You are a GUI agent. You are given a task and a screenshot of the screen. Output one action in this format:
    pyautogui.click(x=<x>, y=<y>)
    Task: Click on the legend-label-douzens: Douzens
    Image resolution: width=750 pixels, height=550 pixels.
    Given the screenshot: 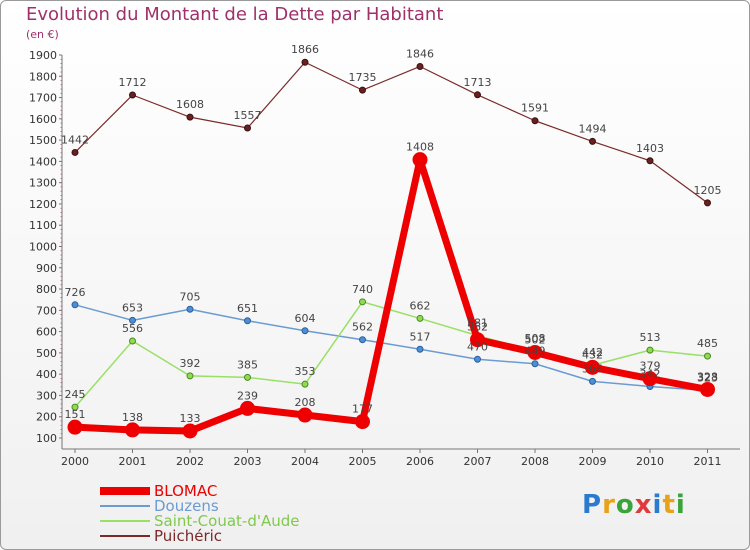 What is the action you would take?
    pyautogui.click(x=186, y=506)
    